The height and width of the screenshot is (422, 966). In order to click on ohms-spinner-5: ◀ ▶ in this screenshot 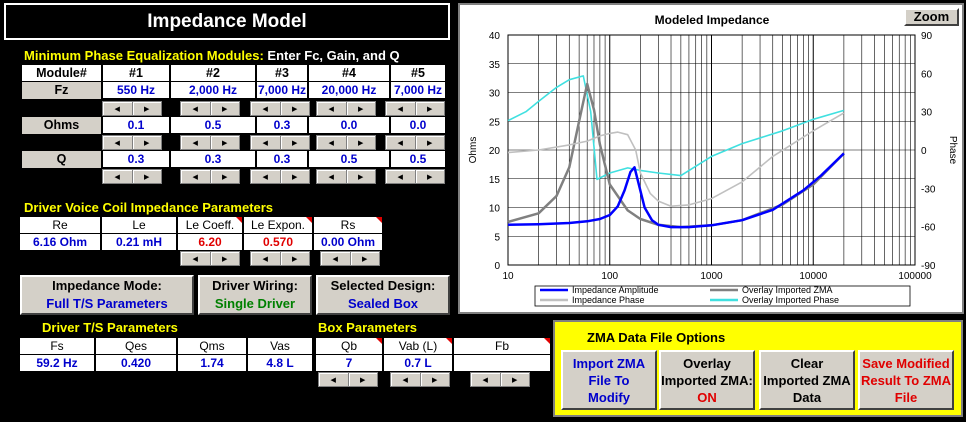, I will do `click(415, 142)`.